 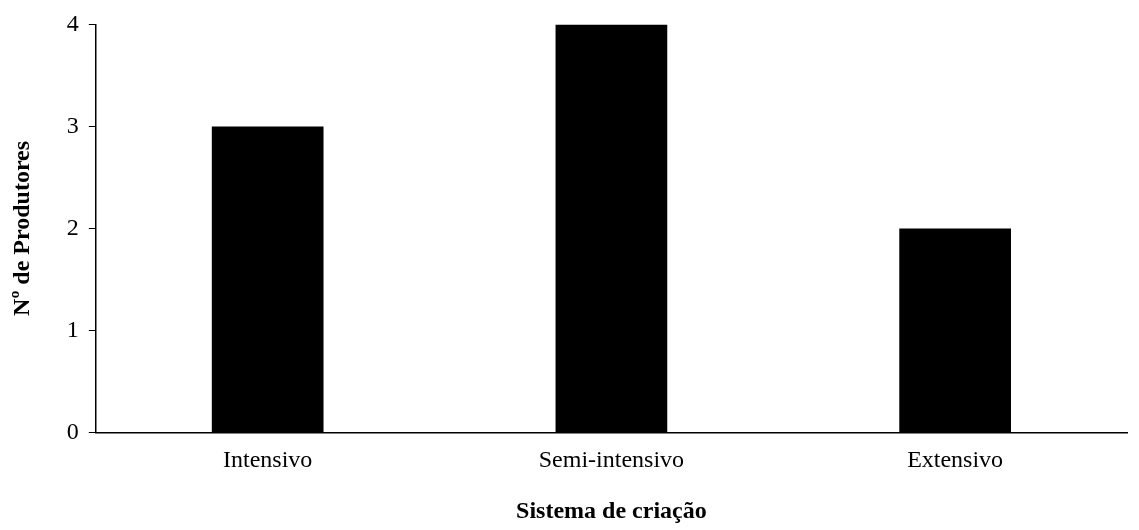 What do you see at coordinates (72, 328) in the screenshot?
I see `y-tick-label: 1` at bounding box center [72, 328].